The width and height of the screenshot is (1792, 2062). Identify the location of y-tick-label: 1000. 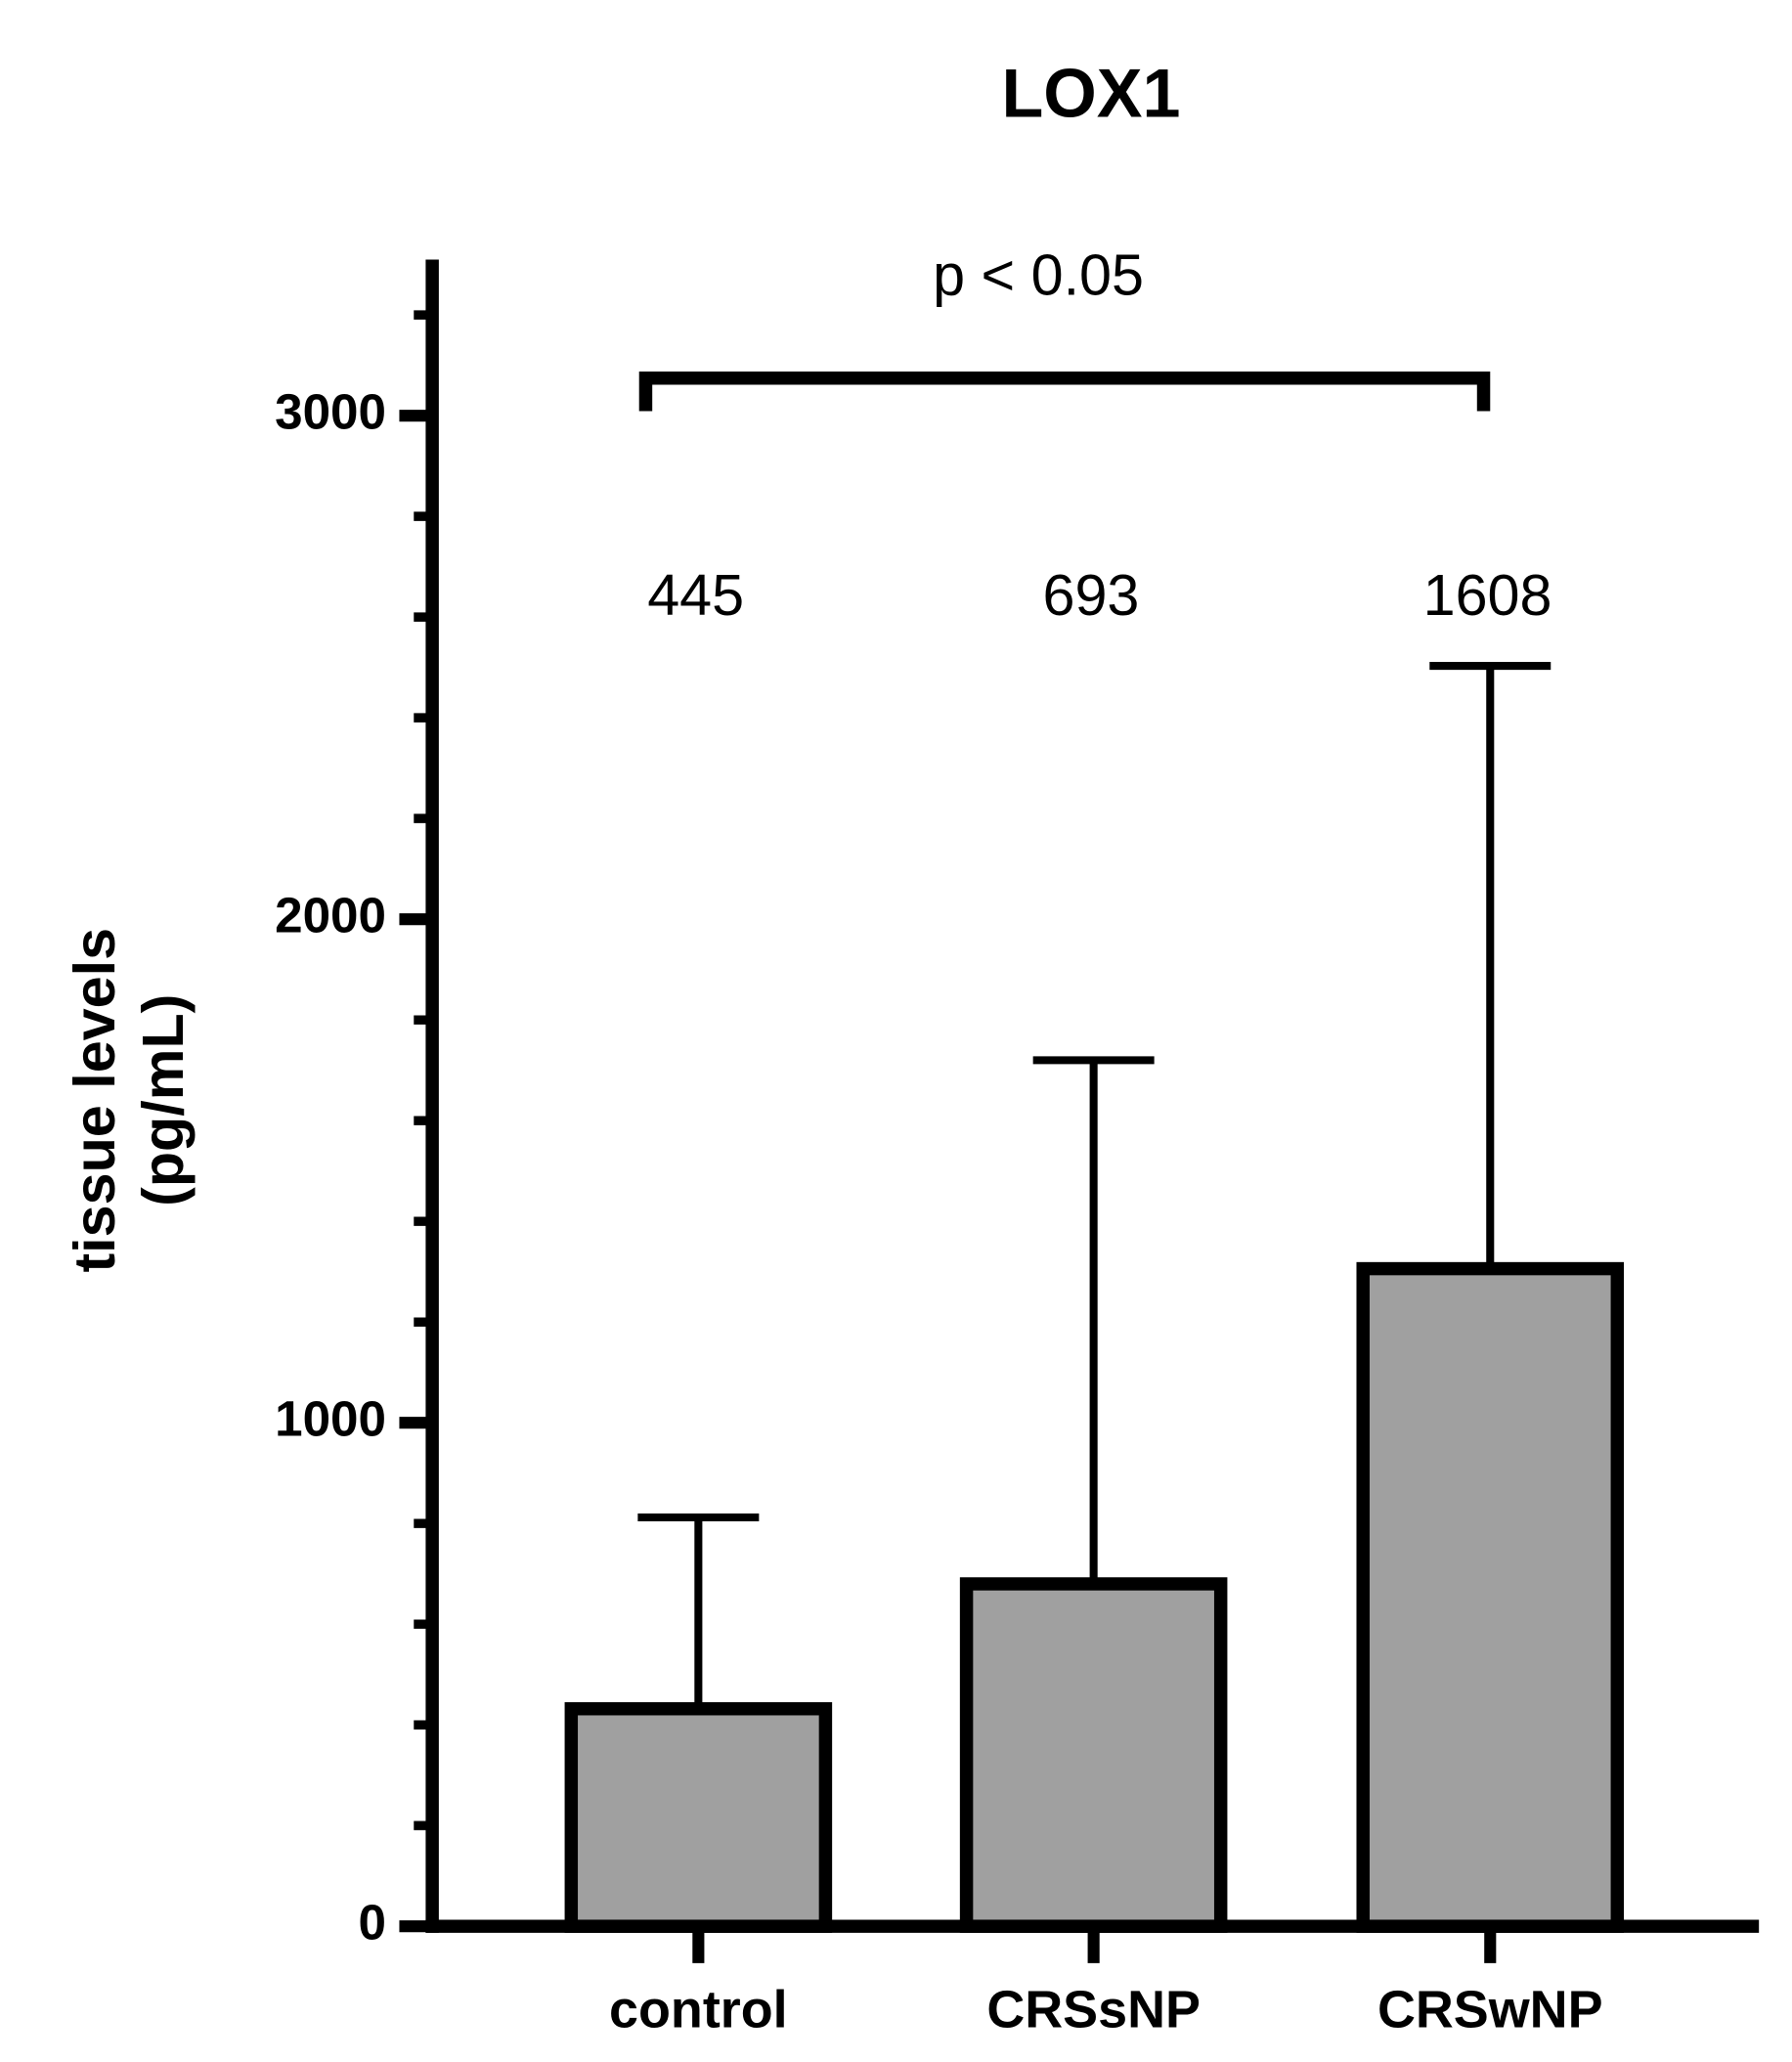
(330, 1419).